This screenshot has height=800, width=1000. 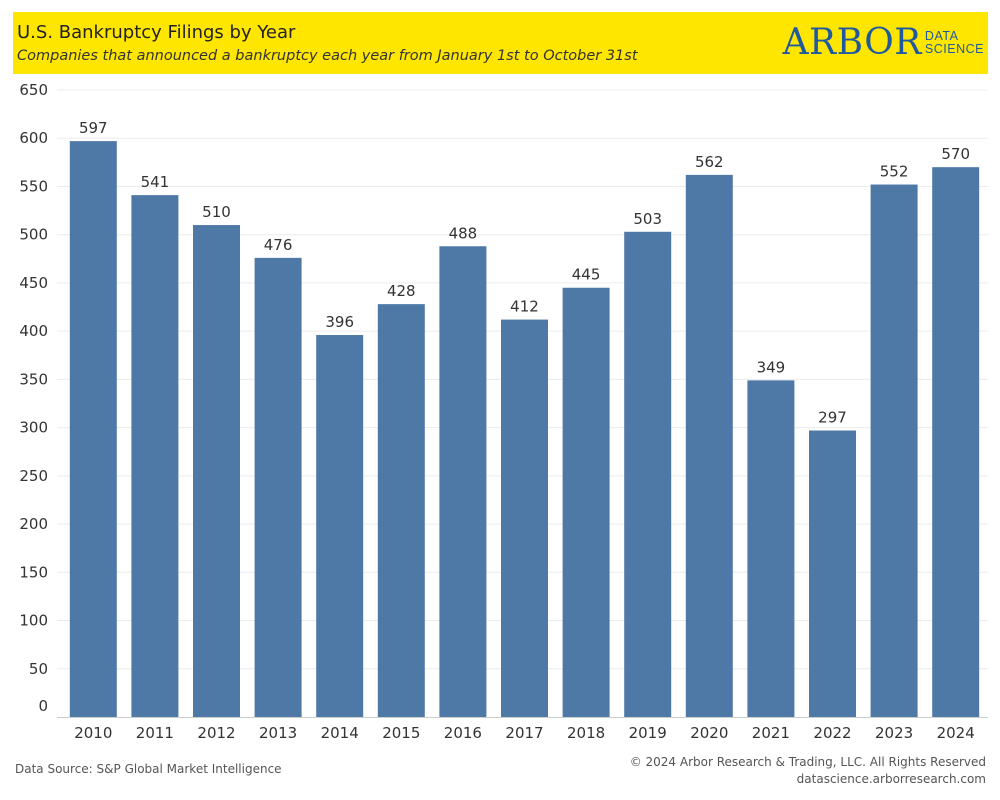 I want to click on y-tick-label: 650, so click(x=33, y=90).